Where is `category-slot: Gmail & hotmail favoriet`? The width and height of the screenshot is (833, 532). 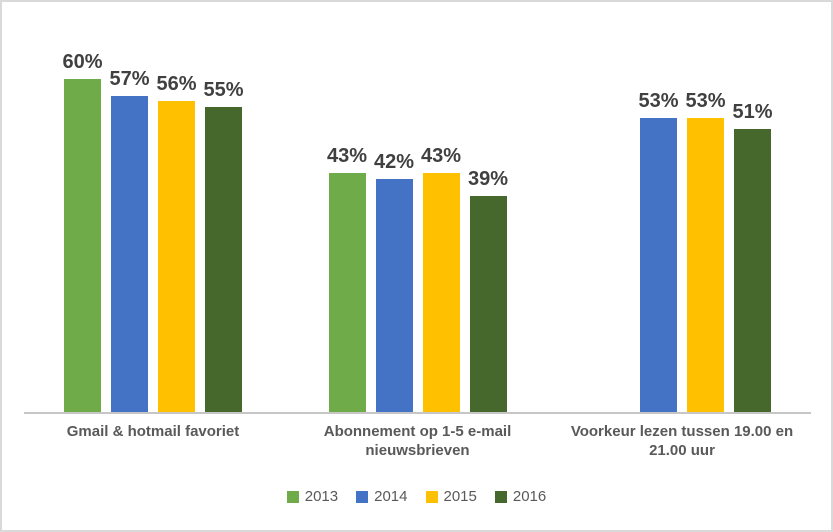
category-slot: Gmail & hotmail favoriet is located at coordinates (153, 441).